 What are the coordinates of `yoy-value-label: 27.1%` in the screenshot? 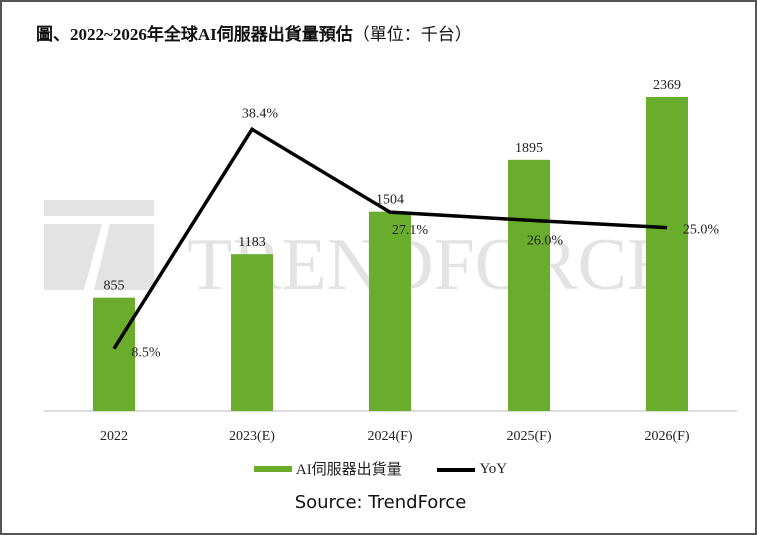 It's located at (410, 230).